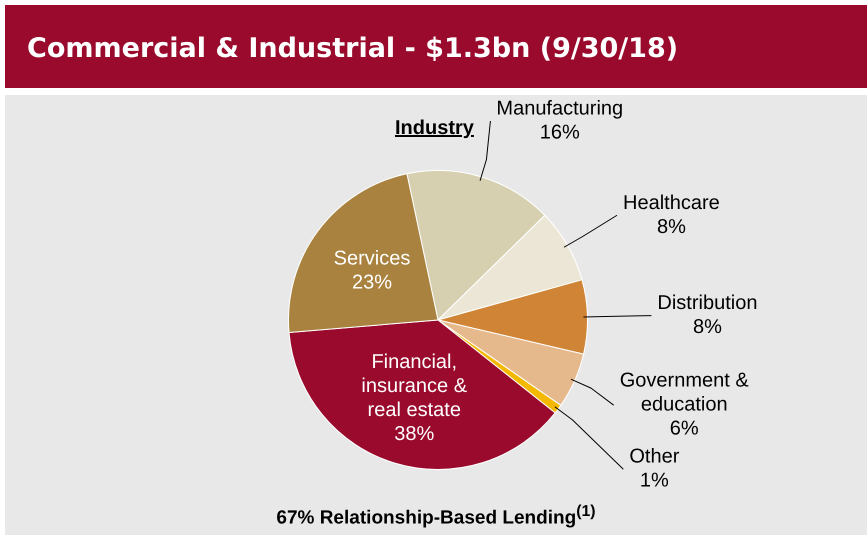  Describe the element at coordinates (671, 203) in the screenshot. I see `slice-label: Healthcare` at that location.